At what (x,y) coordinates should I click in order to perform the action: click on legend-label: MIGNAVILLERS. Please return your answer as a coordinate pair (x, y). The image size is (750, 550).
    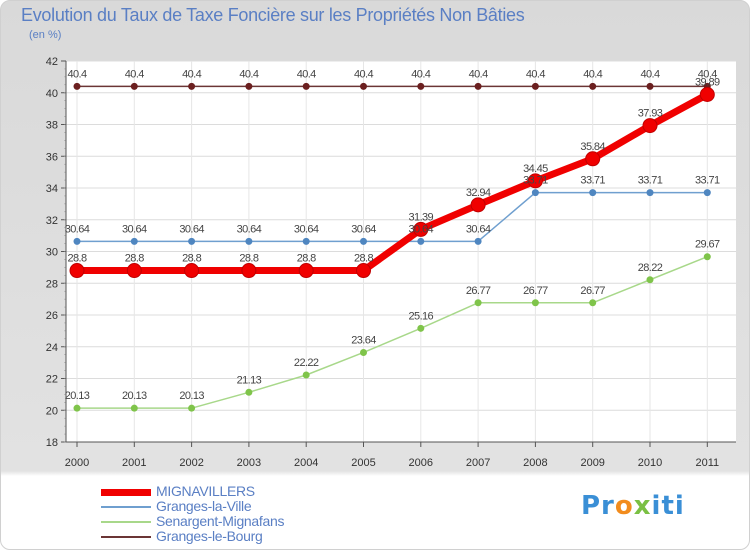
    Looking at the image, I should click on (205, 491).